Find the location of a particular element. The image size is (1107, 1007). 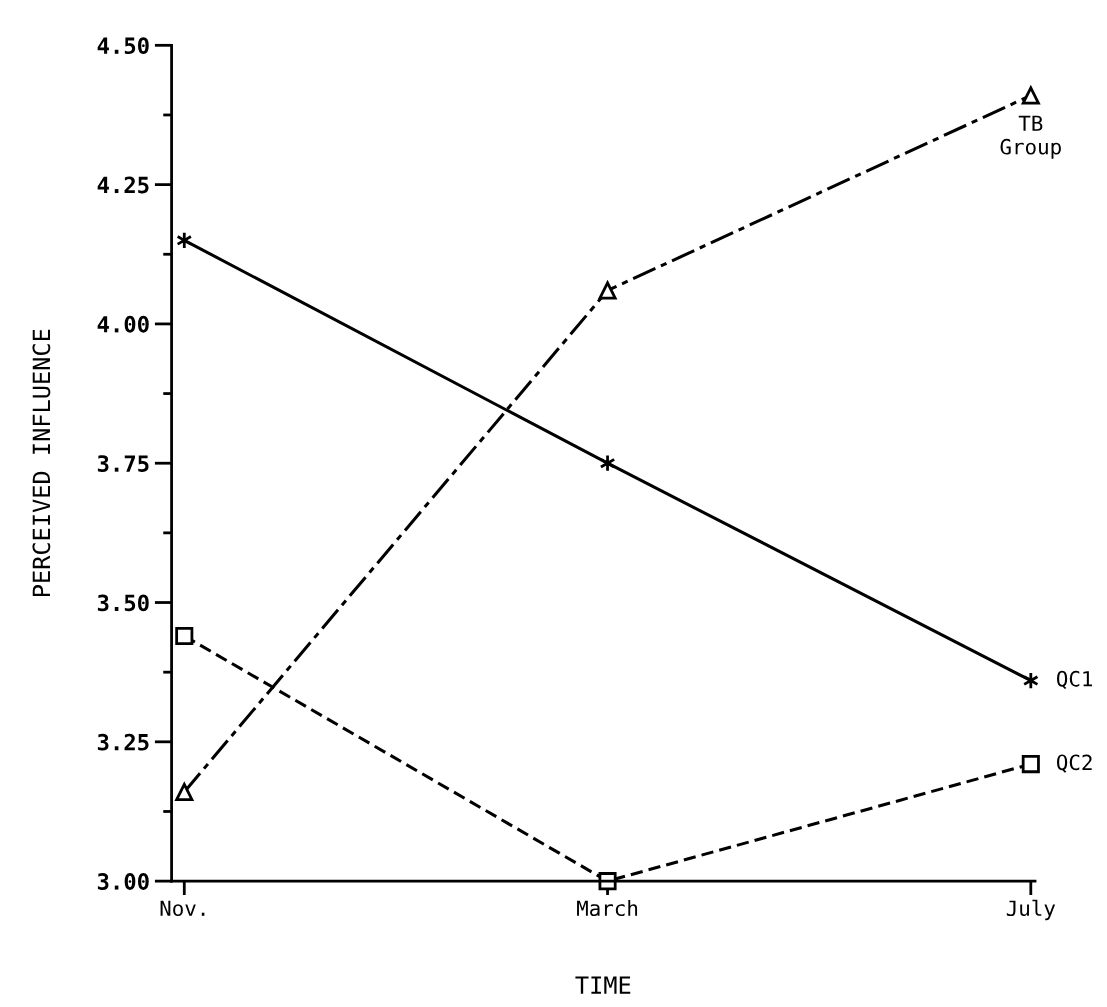

y-tick-label: 3.00 is located at coordinates (123, 881).